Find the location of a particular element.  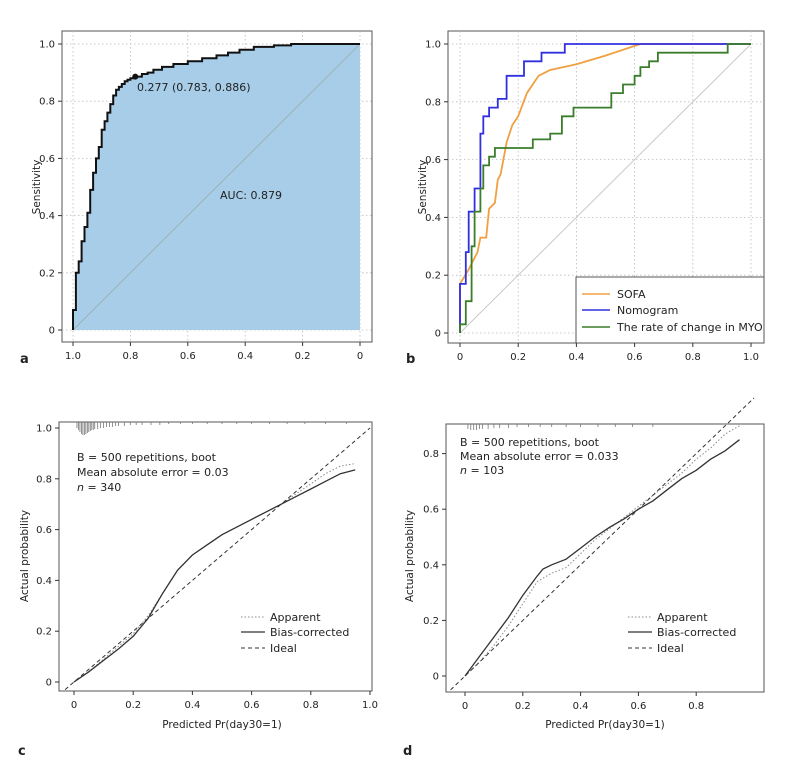

legend: SOFA Nomogram The rate of change in MYO is located at coordinates (670, 310).